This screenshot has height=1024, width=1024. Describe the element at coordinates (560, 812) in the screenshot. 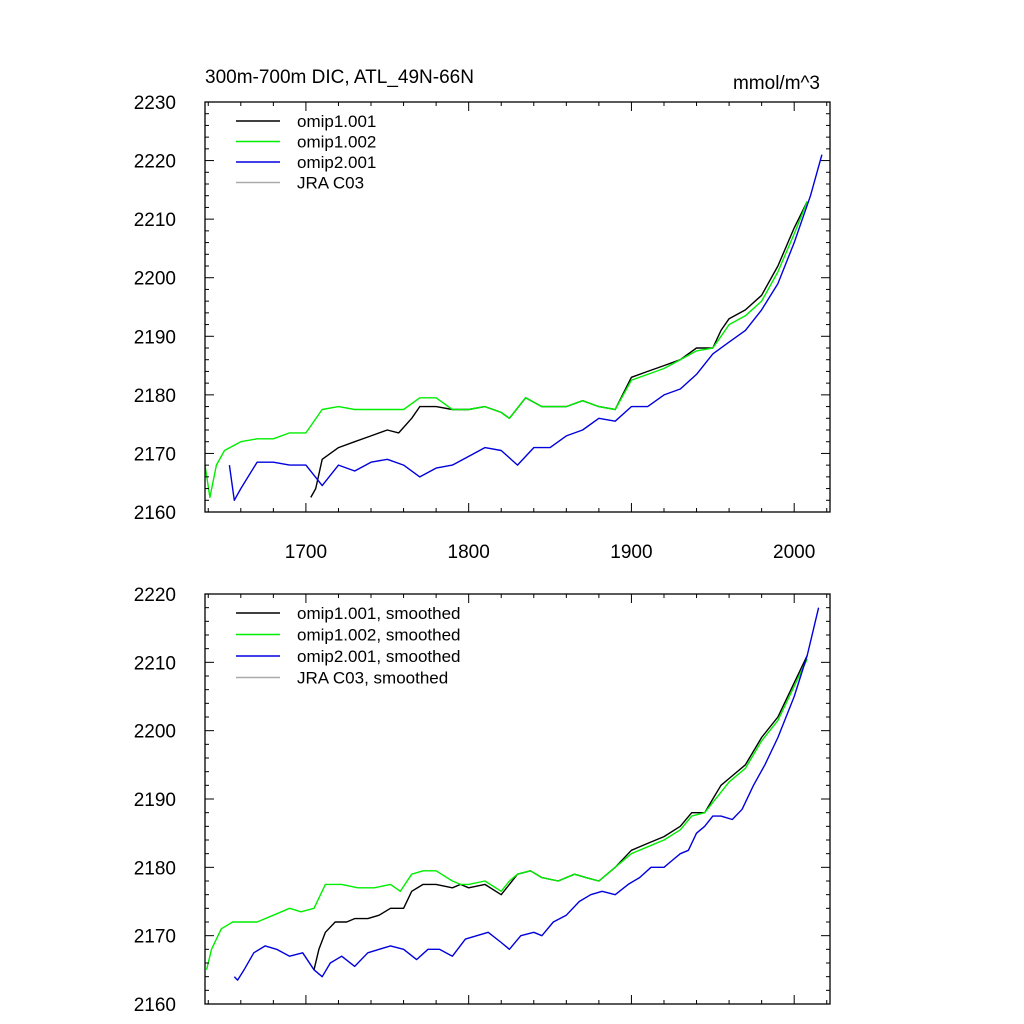

I see `series-line-omip1-001-smoothed` at that location.